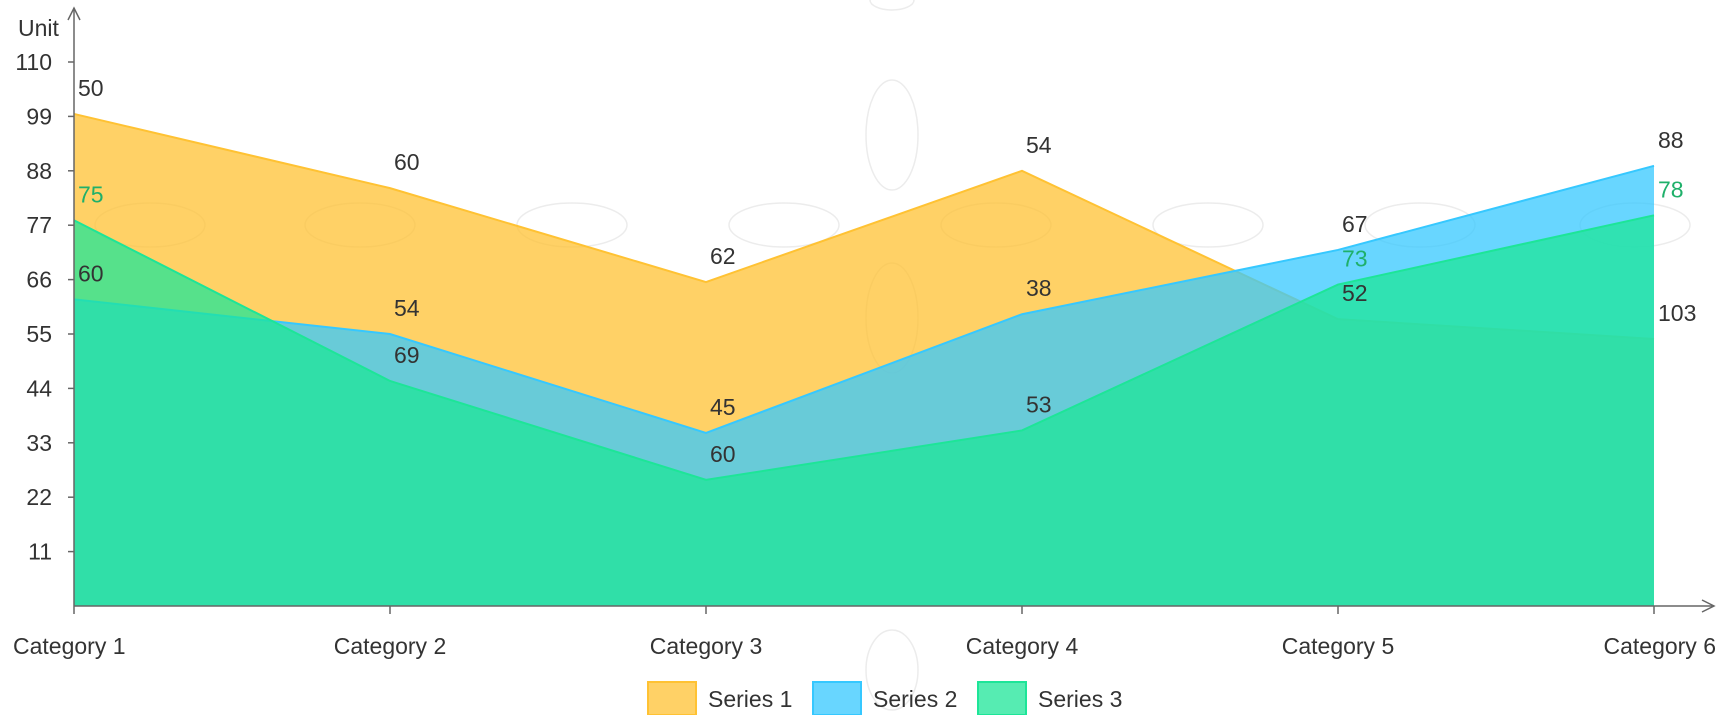  Describe the element at coordinates (1355, 259) in the screenshot. I see `series-3-data-label: 73` at that location.